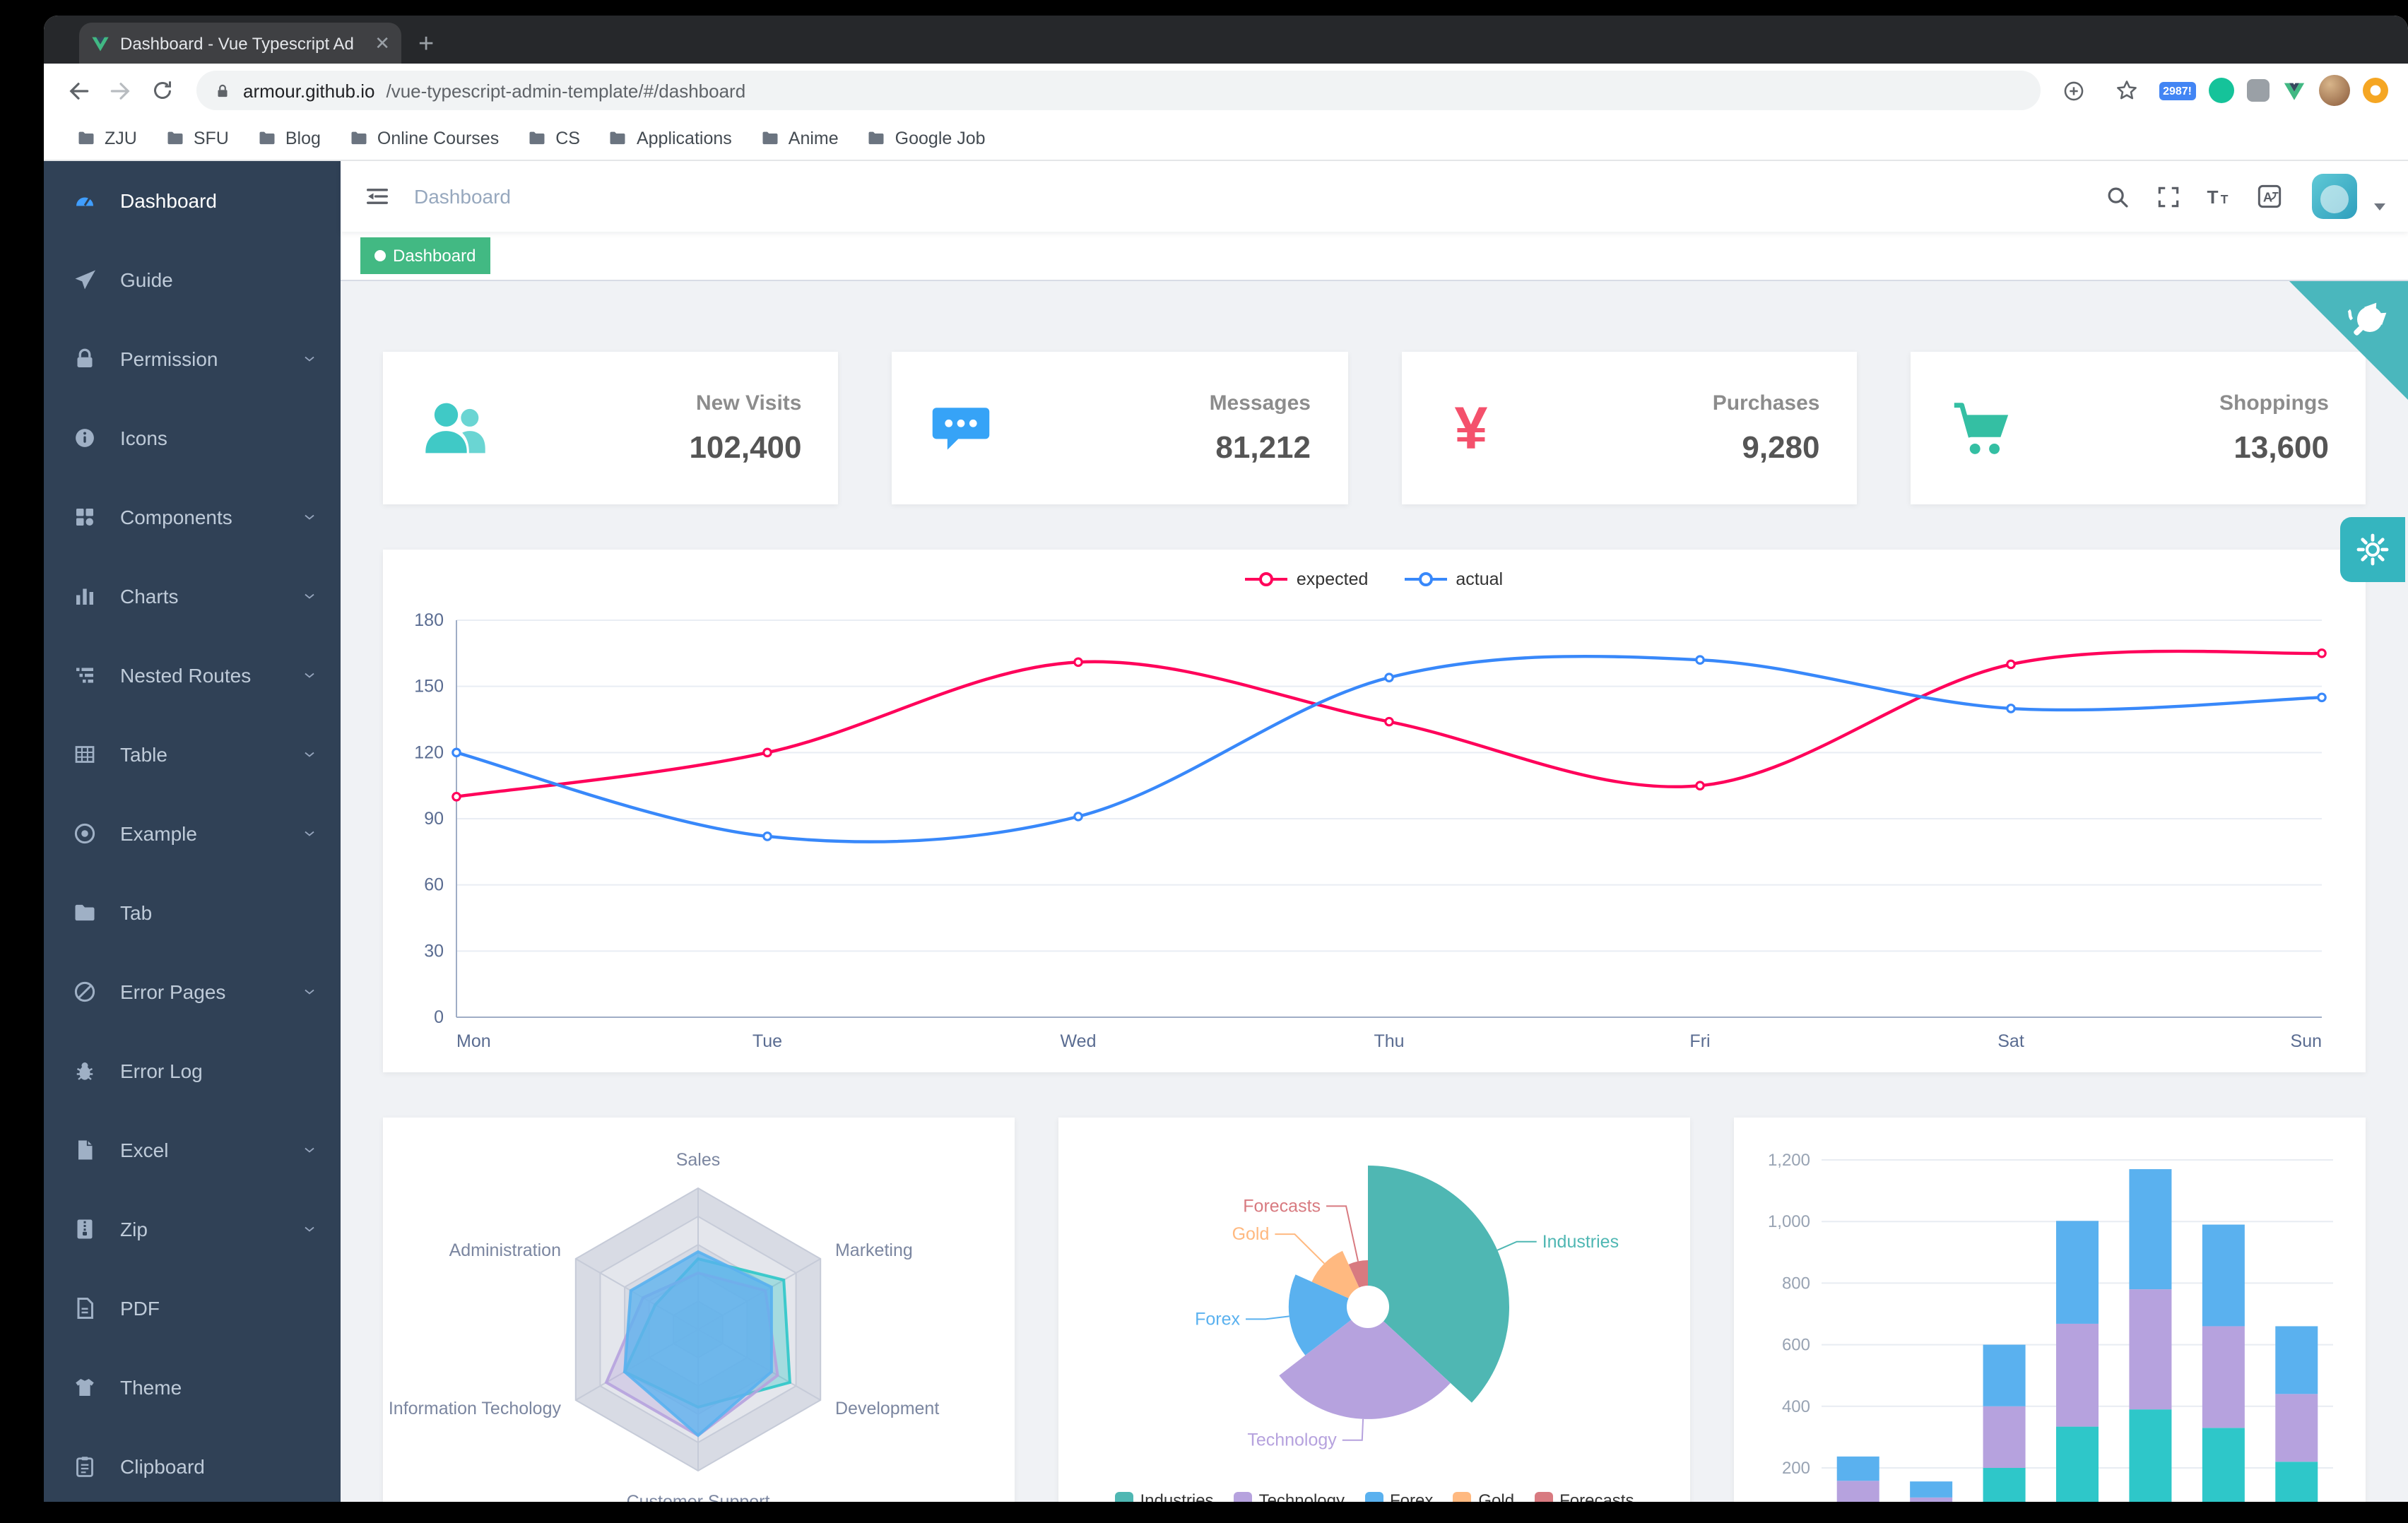  What do you see at coordinates (192, 596) in the screenshot?
I see `sidebar-item-charts: Charts` at bounding box center [192, 596].